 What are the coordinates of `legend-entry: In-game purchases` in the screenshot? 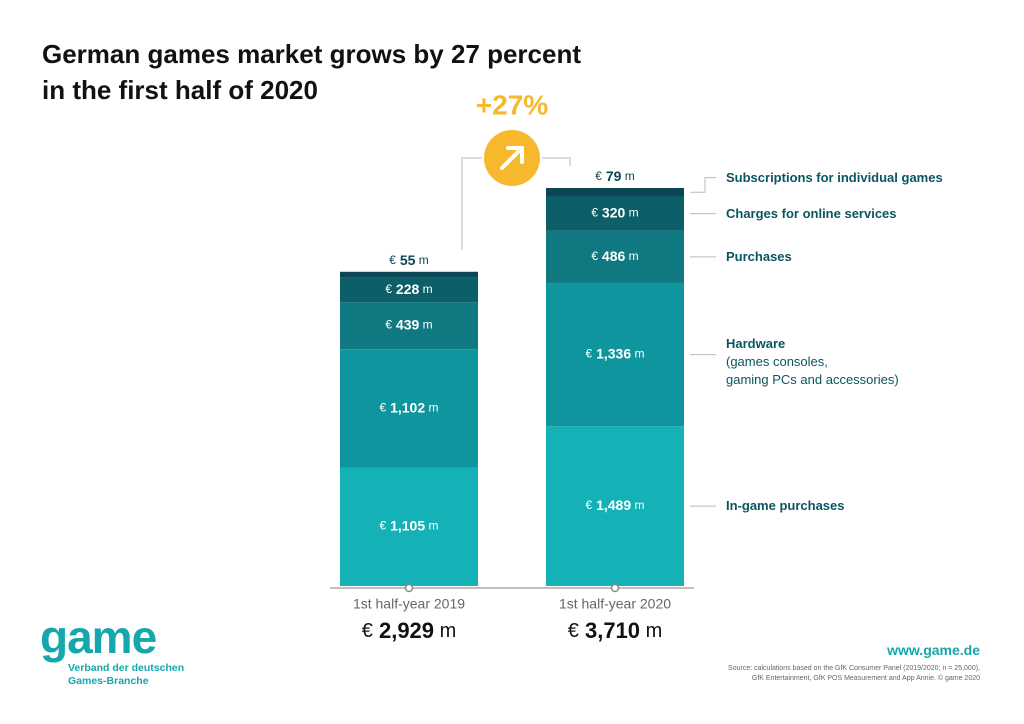 It's located at (785, 506).